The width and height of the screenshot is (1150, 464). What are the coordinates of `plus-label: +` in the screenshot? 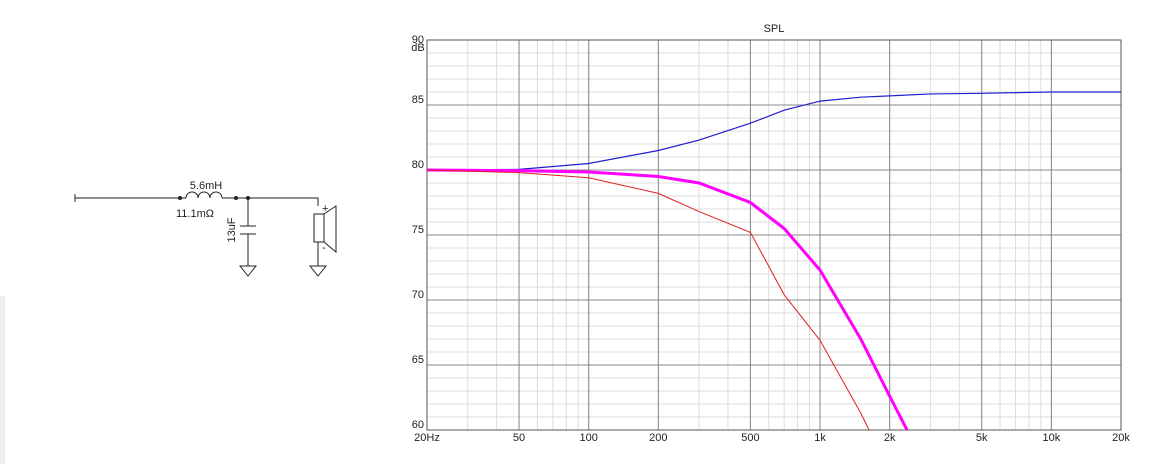 It's located at (325, 209).